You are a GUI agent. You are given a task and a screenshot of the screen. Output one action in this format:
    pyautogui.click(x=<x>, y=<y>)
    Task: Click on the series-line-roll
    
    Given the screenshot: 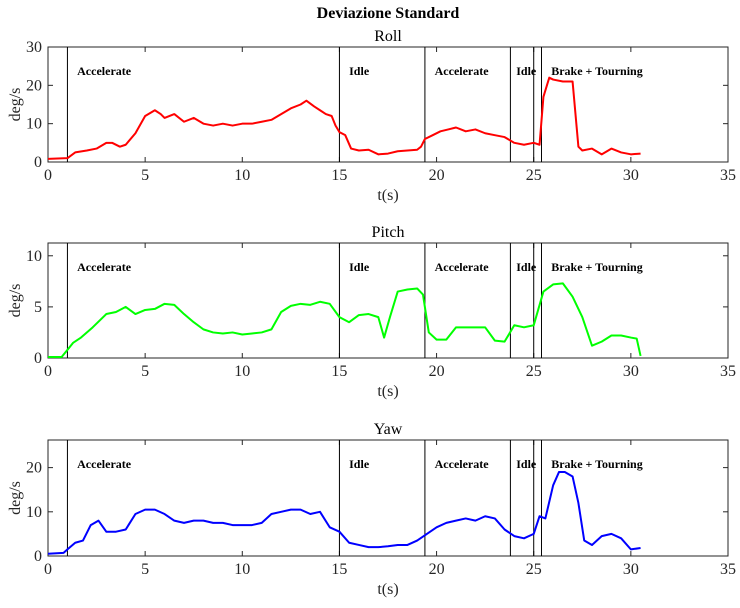 What is the action you would take?
    pyautogui.click(x=344, y=118)
    